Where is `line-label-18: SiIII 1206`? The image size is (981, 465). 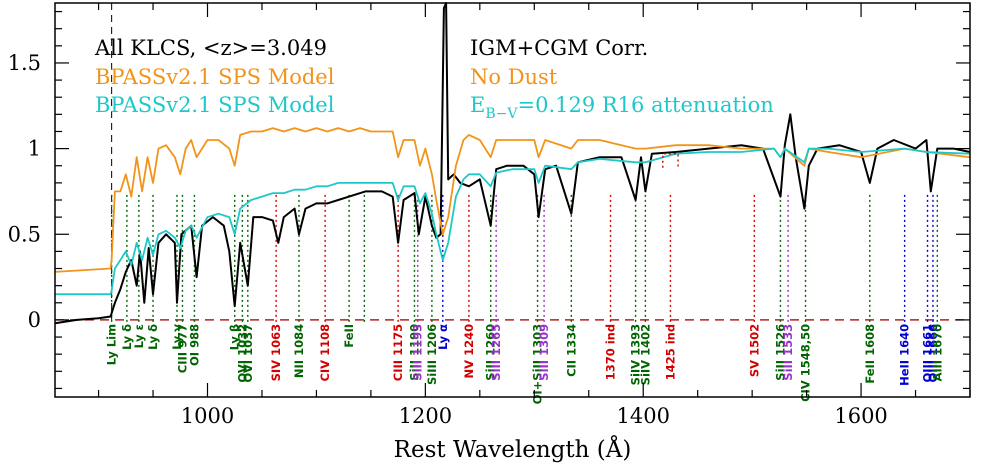 line-label-18: SiIII 1206 is located at coordinates (432, 354).